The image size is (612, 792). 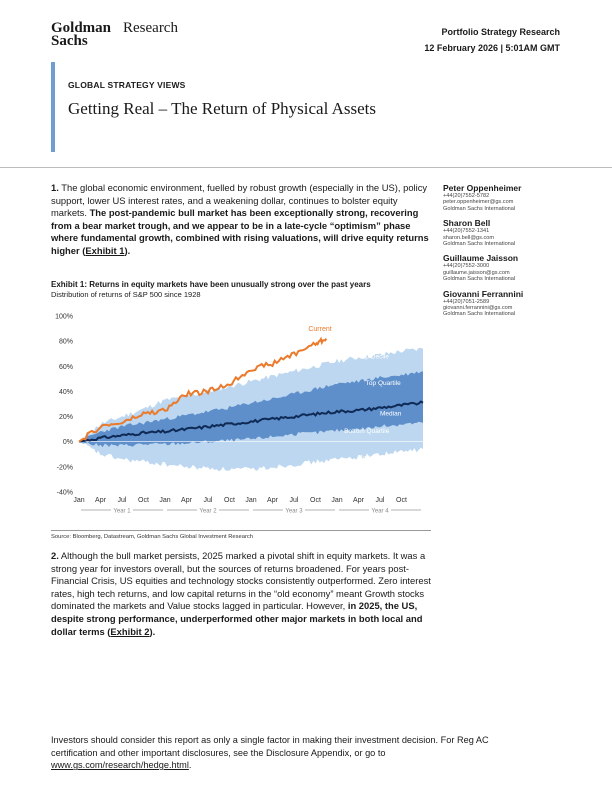 I want to click on para1-bold-end: )., so click(x=127, y=250).